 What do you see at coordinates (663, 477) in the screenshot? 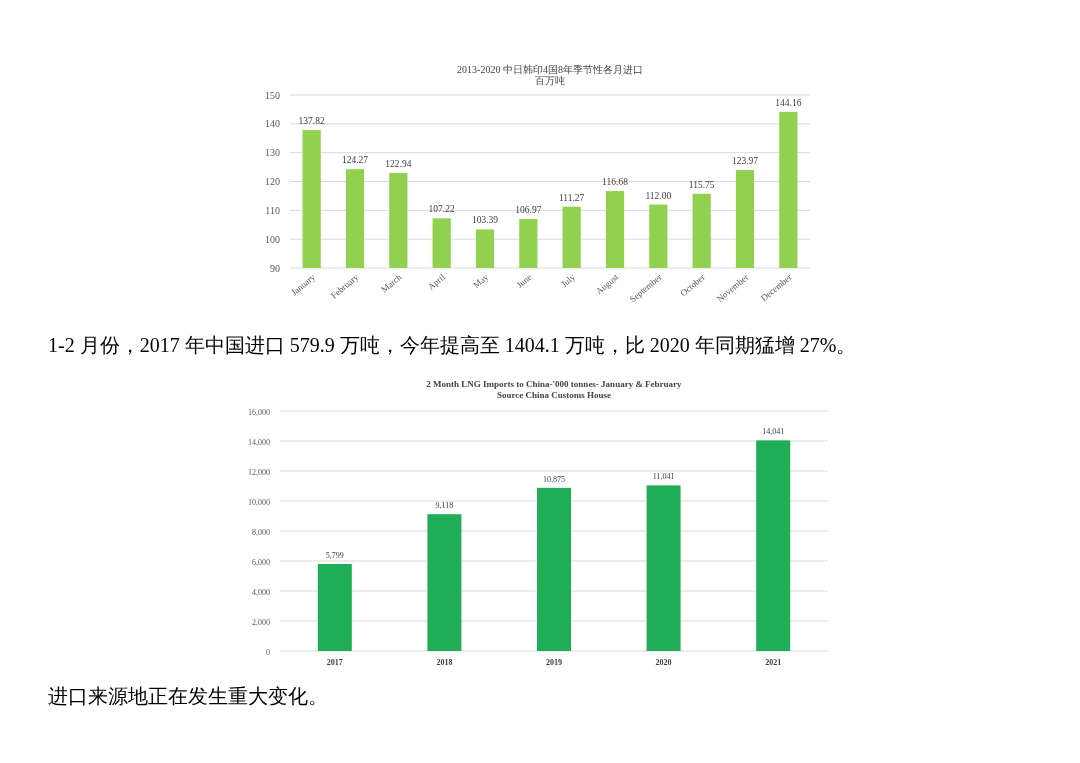
I see `data-label: 11,041` at bounding box center [663, 477].